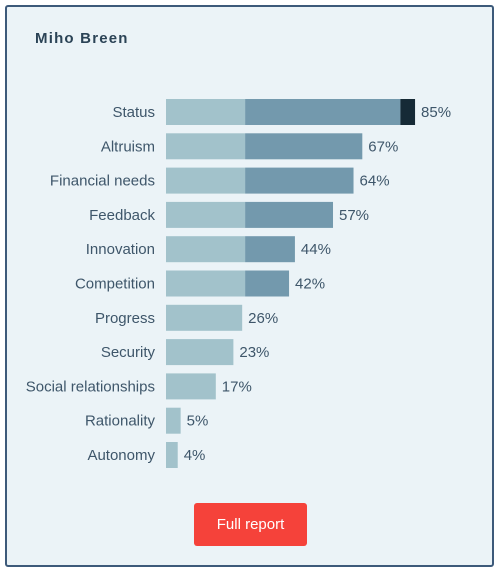  I want to click on value-label-innovation: 44%, so click(316, 249).